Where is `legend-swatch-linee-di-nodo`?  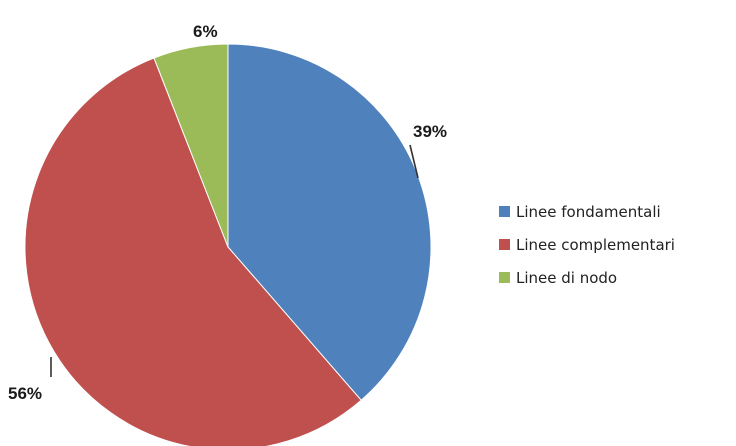
legend-swatch-linee-di-nodo is located at coordinates (504, 277).